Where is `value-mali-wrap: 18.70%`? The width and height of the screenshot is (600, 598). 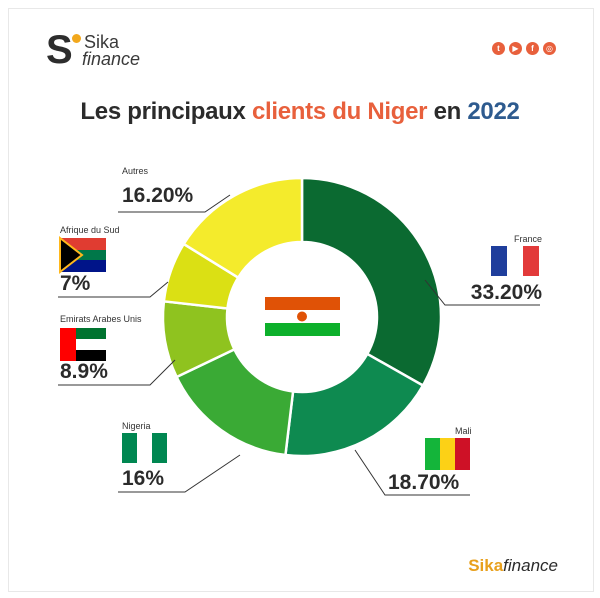
value-mali-wrap: 18.70% is located at coordinates (423, 483).